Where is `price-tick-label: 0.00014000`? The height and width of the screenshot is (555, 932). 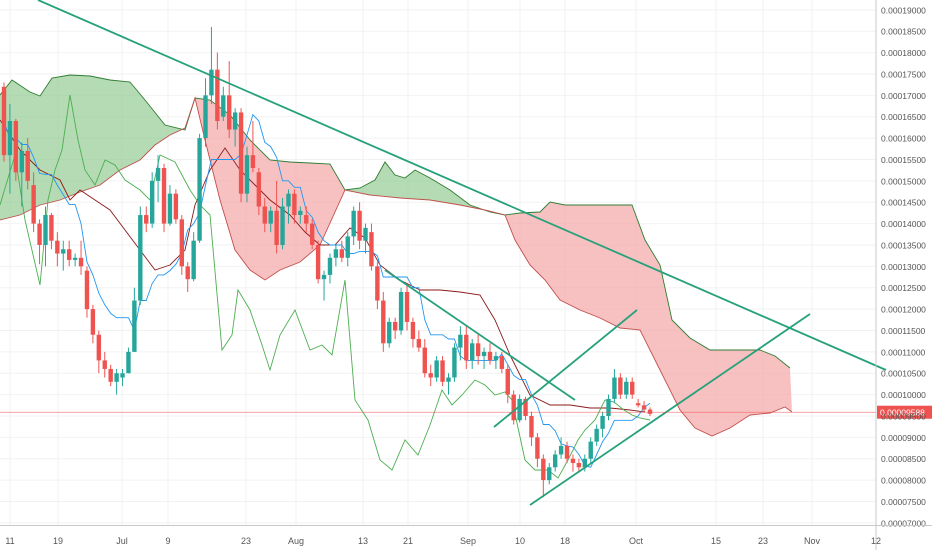 price-tick-label: 0.00014000 is located at coordinates (903, 224).